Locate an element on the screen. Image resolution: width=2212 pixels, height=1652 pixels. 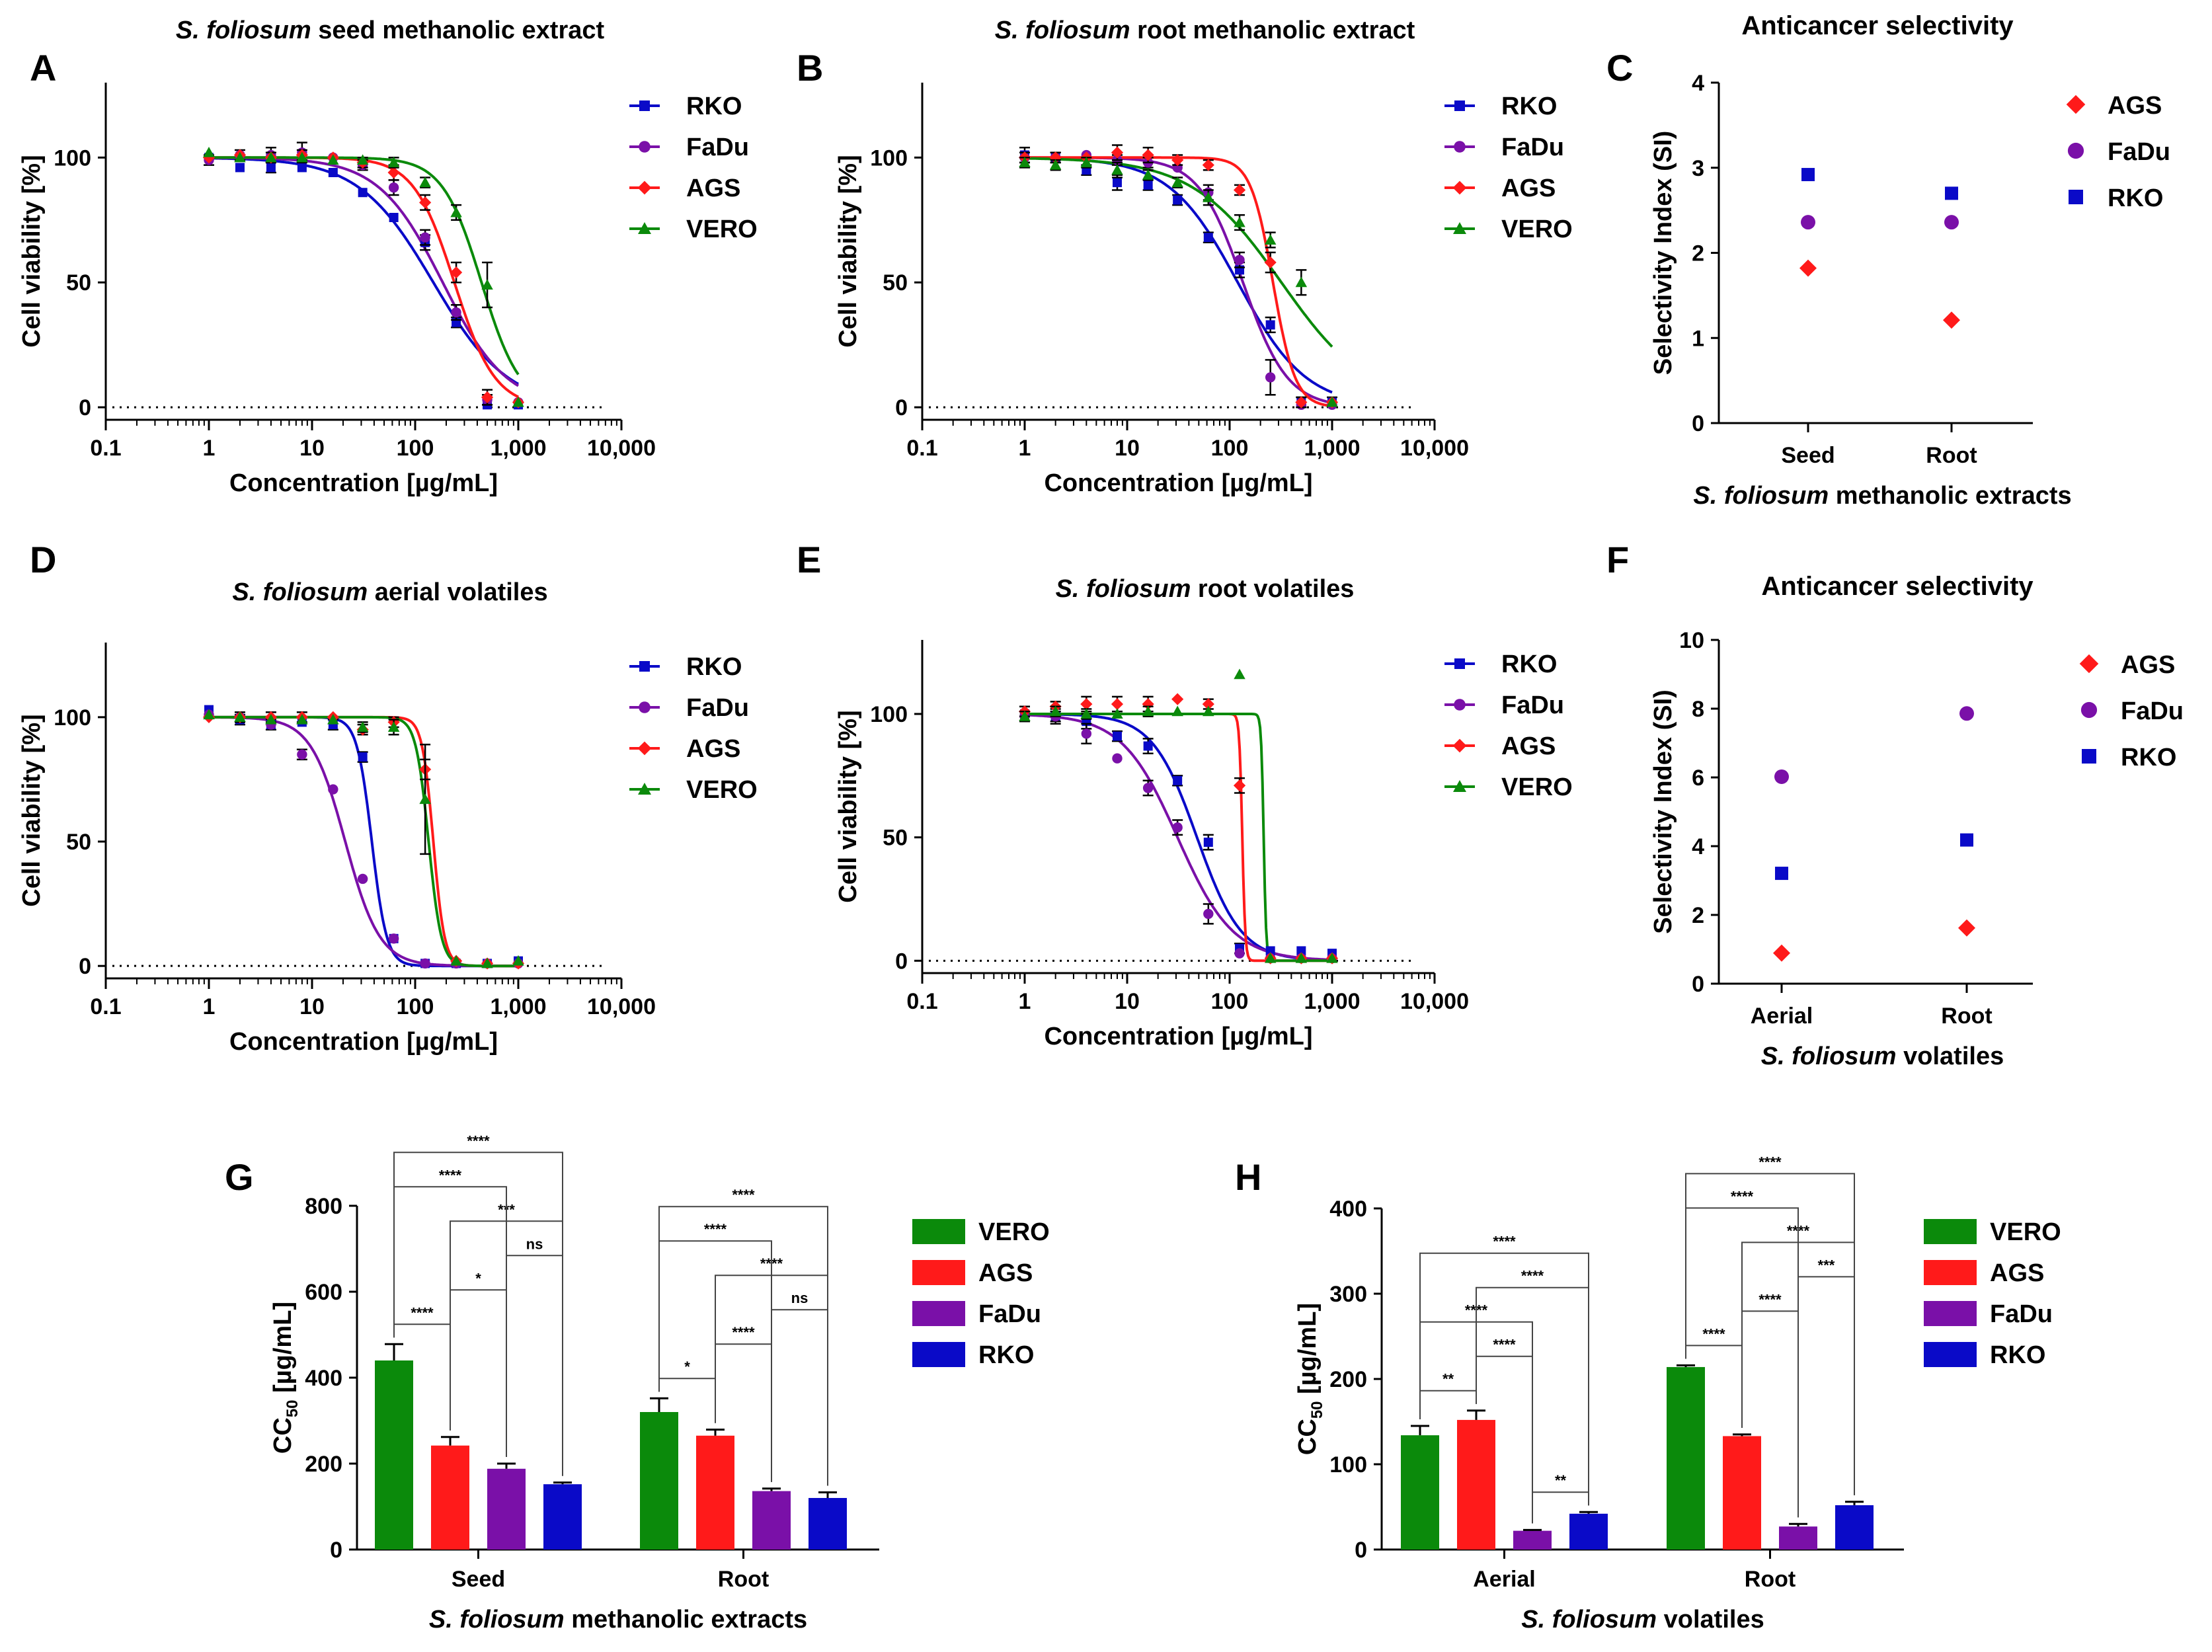
y-tick-label: 300 is located at coordinates (1348, 1294).